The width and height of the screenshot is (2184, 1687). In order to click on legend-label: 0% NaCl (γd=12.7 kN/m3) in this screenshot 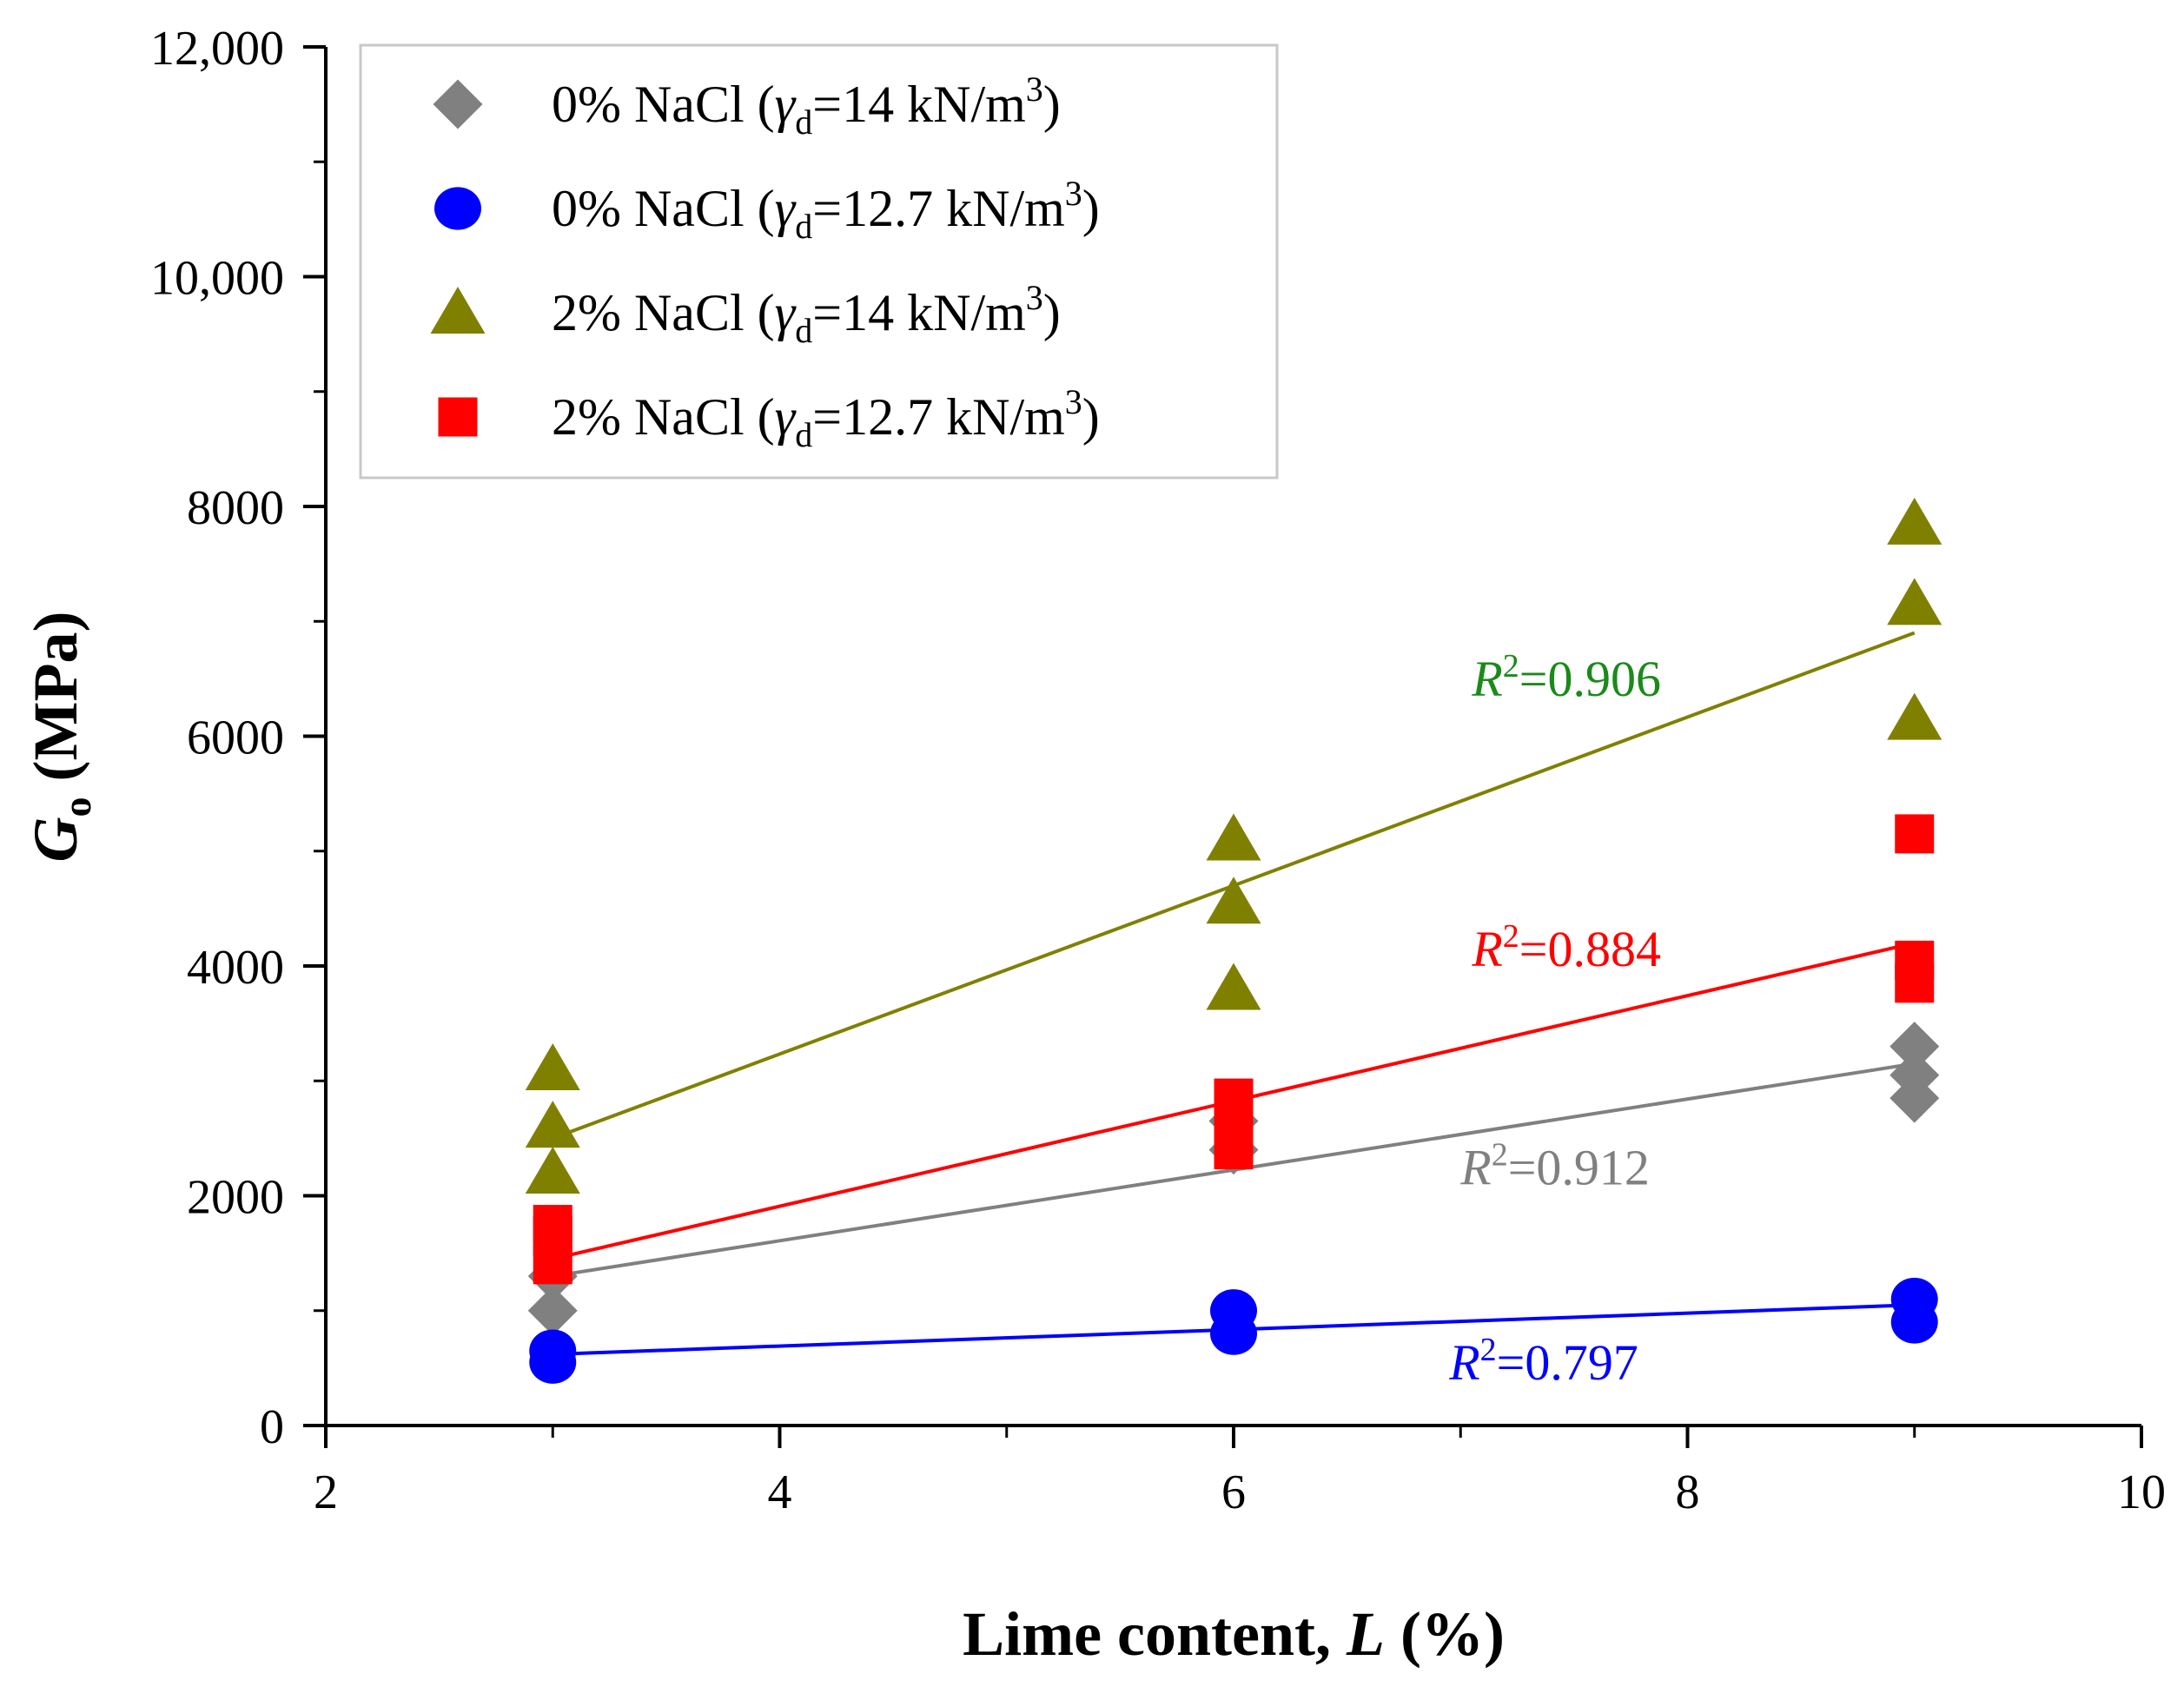, I will do `click(826, 210)`.